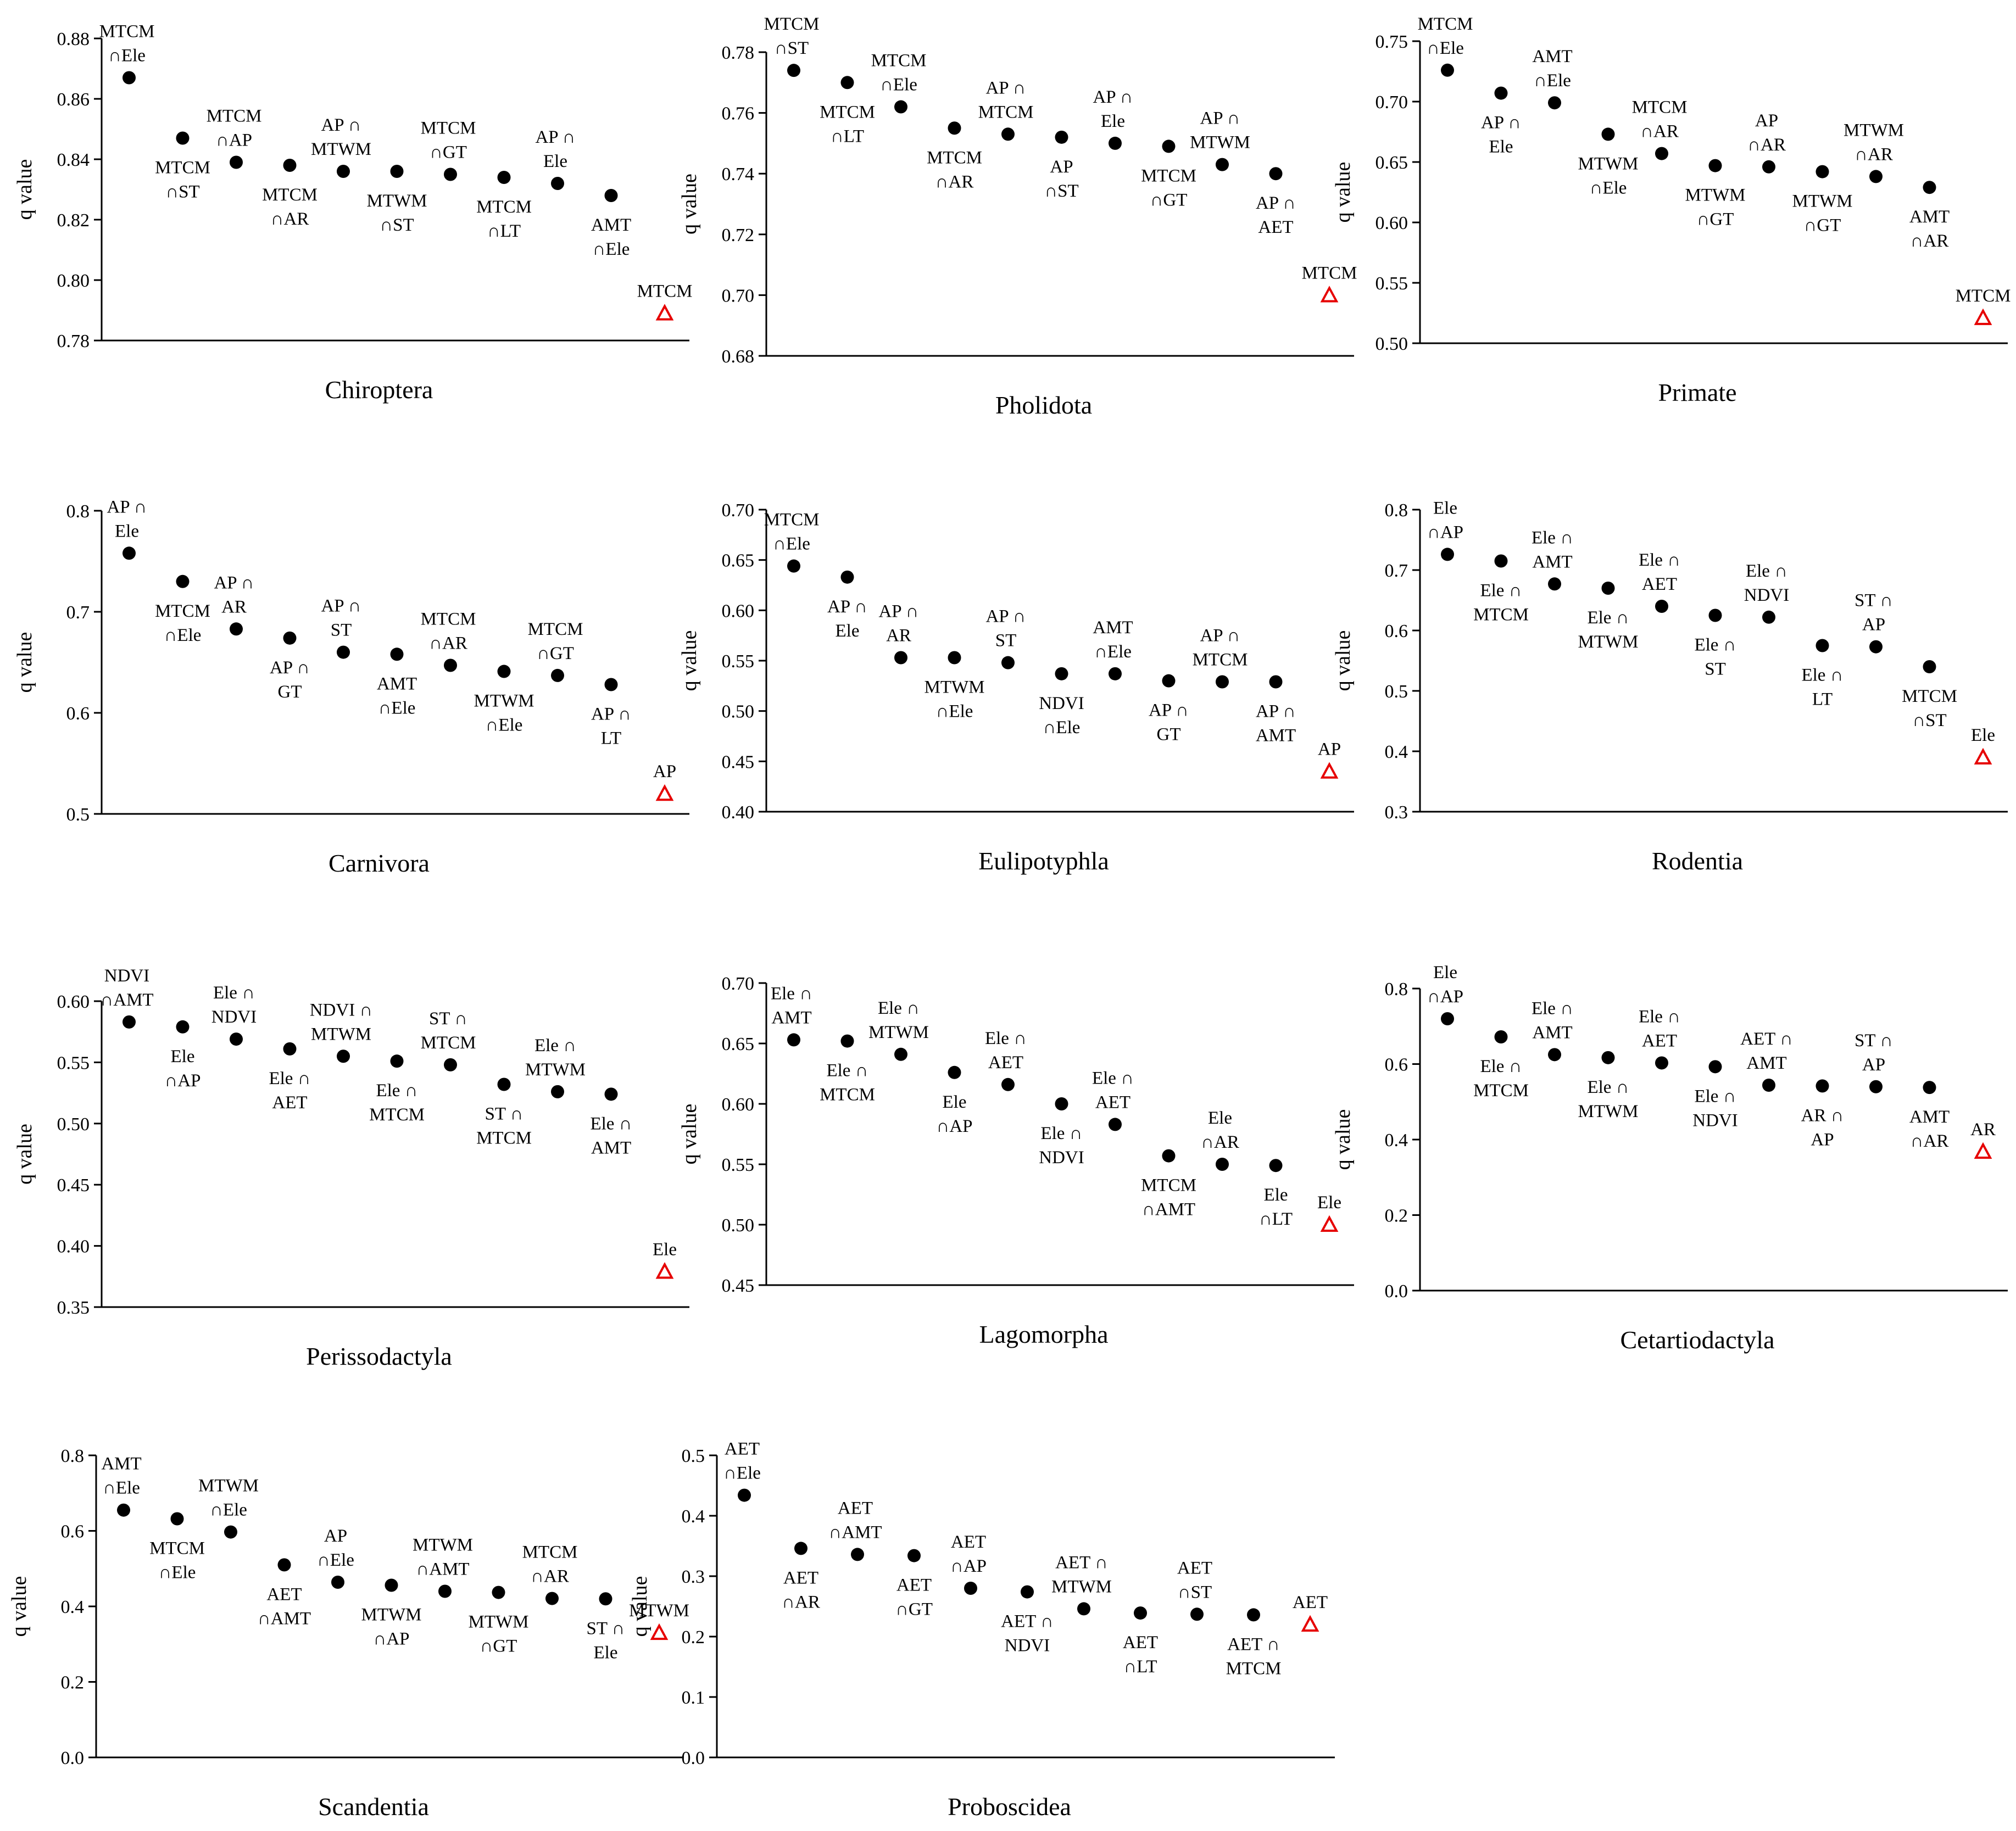  What do you see at coordinates (1822, 700) in the screenshot?
I see `point-label-line: LT` at bounding box center [1822, 700].